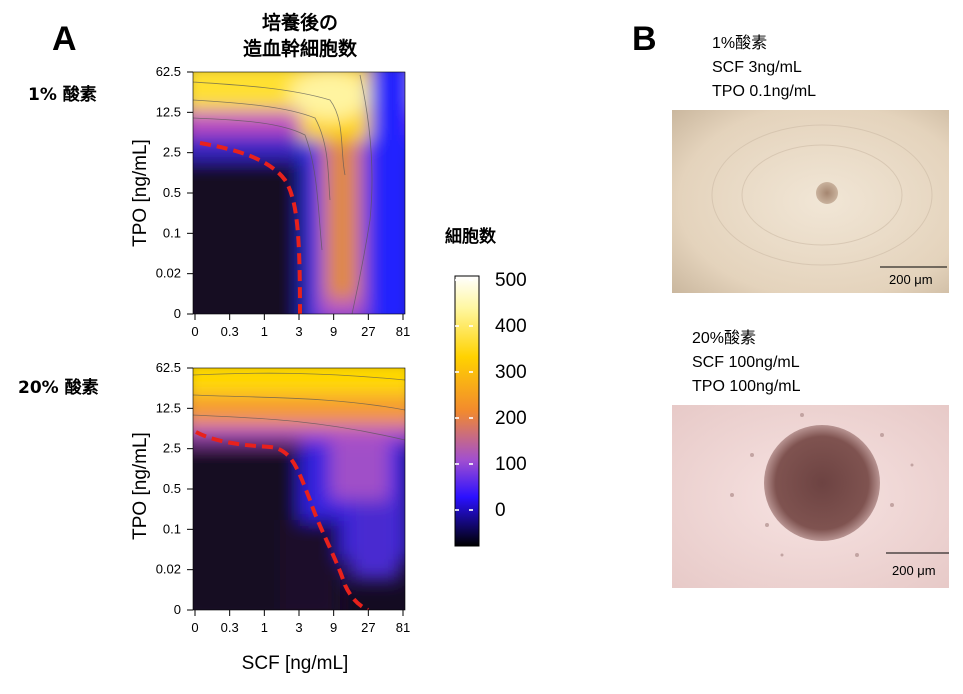 This screenshot has height=694, width=963. What do you see at coordinates (250, 227) in the screenshot?
I see `boundary-top` at bounding box center [250, 227].